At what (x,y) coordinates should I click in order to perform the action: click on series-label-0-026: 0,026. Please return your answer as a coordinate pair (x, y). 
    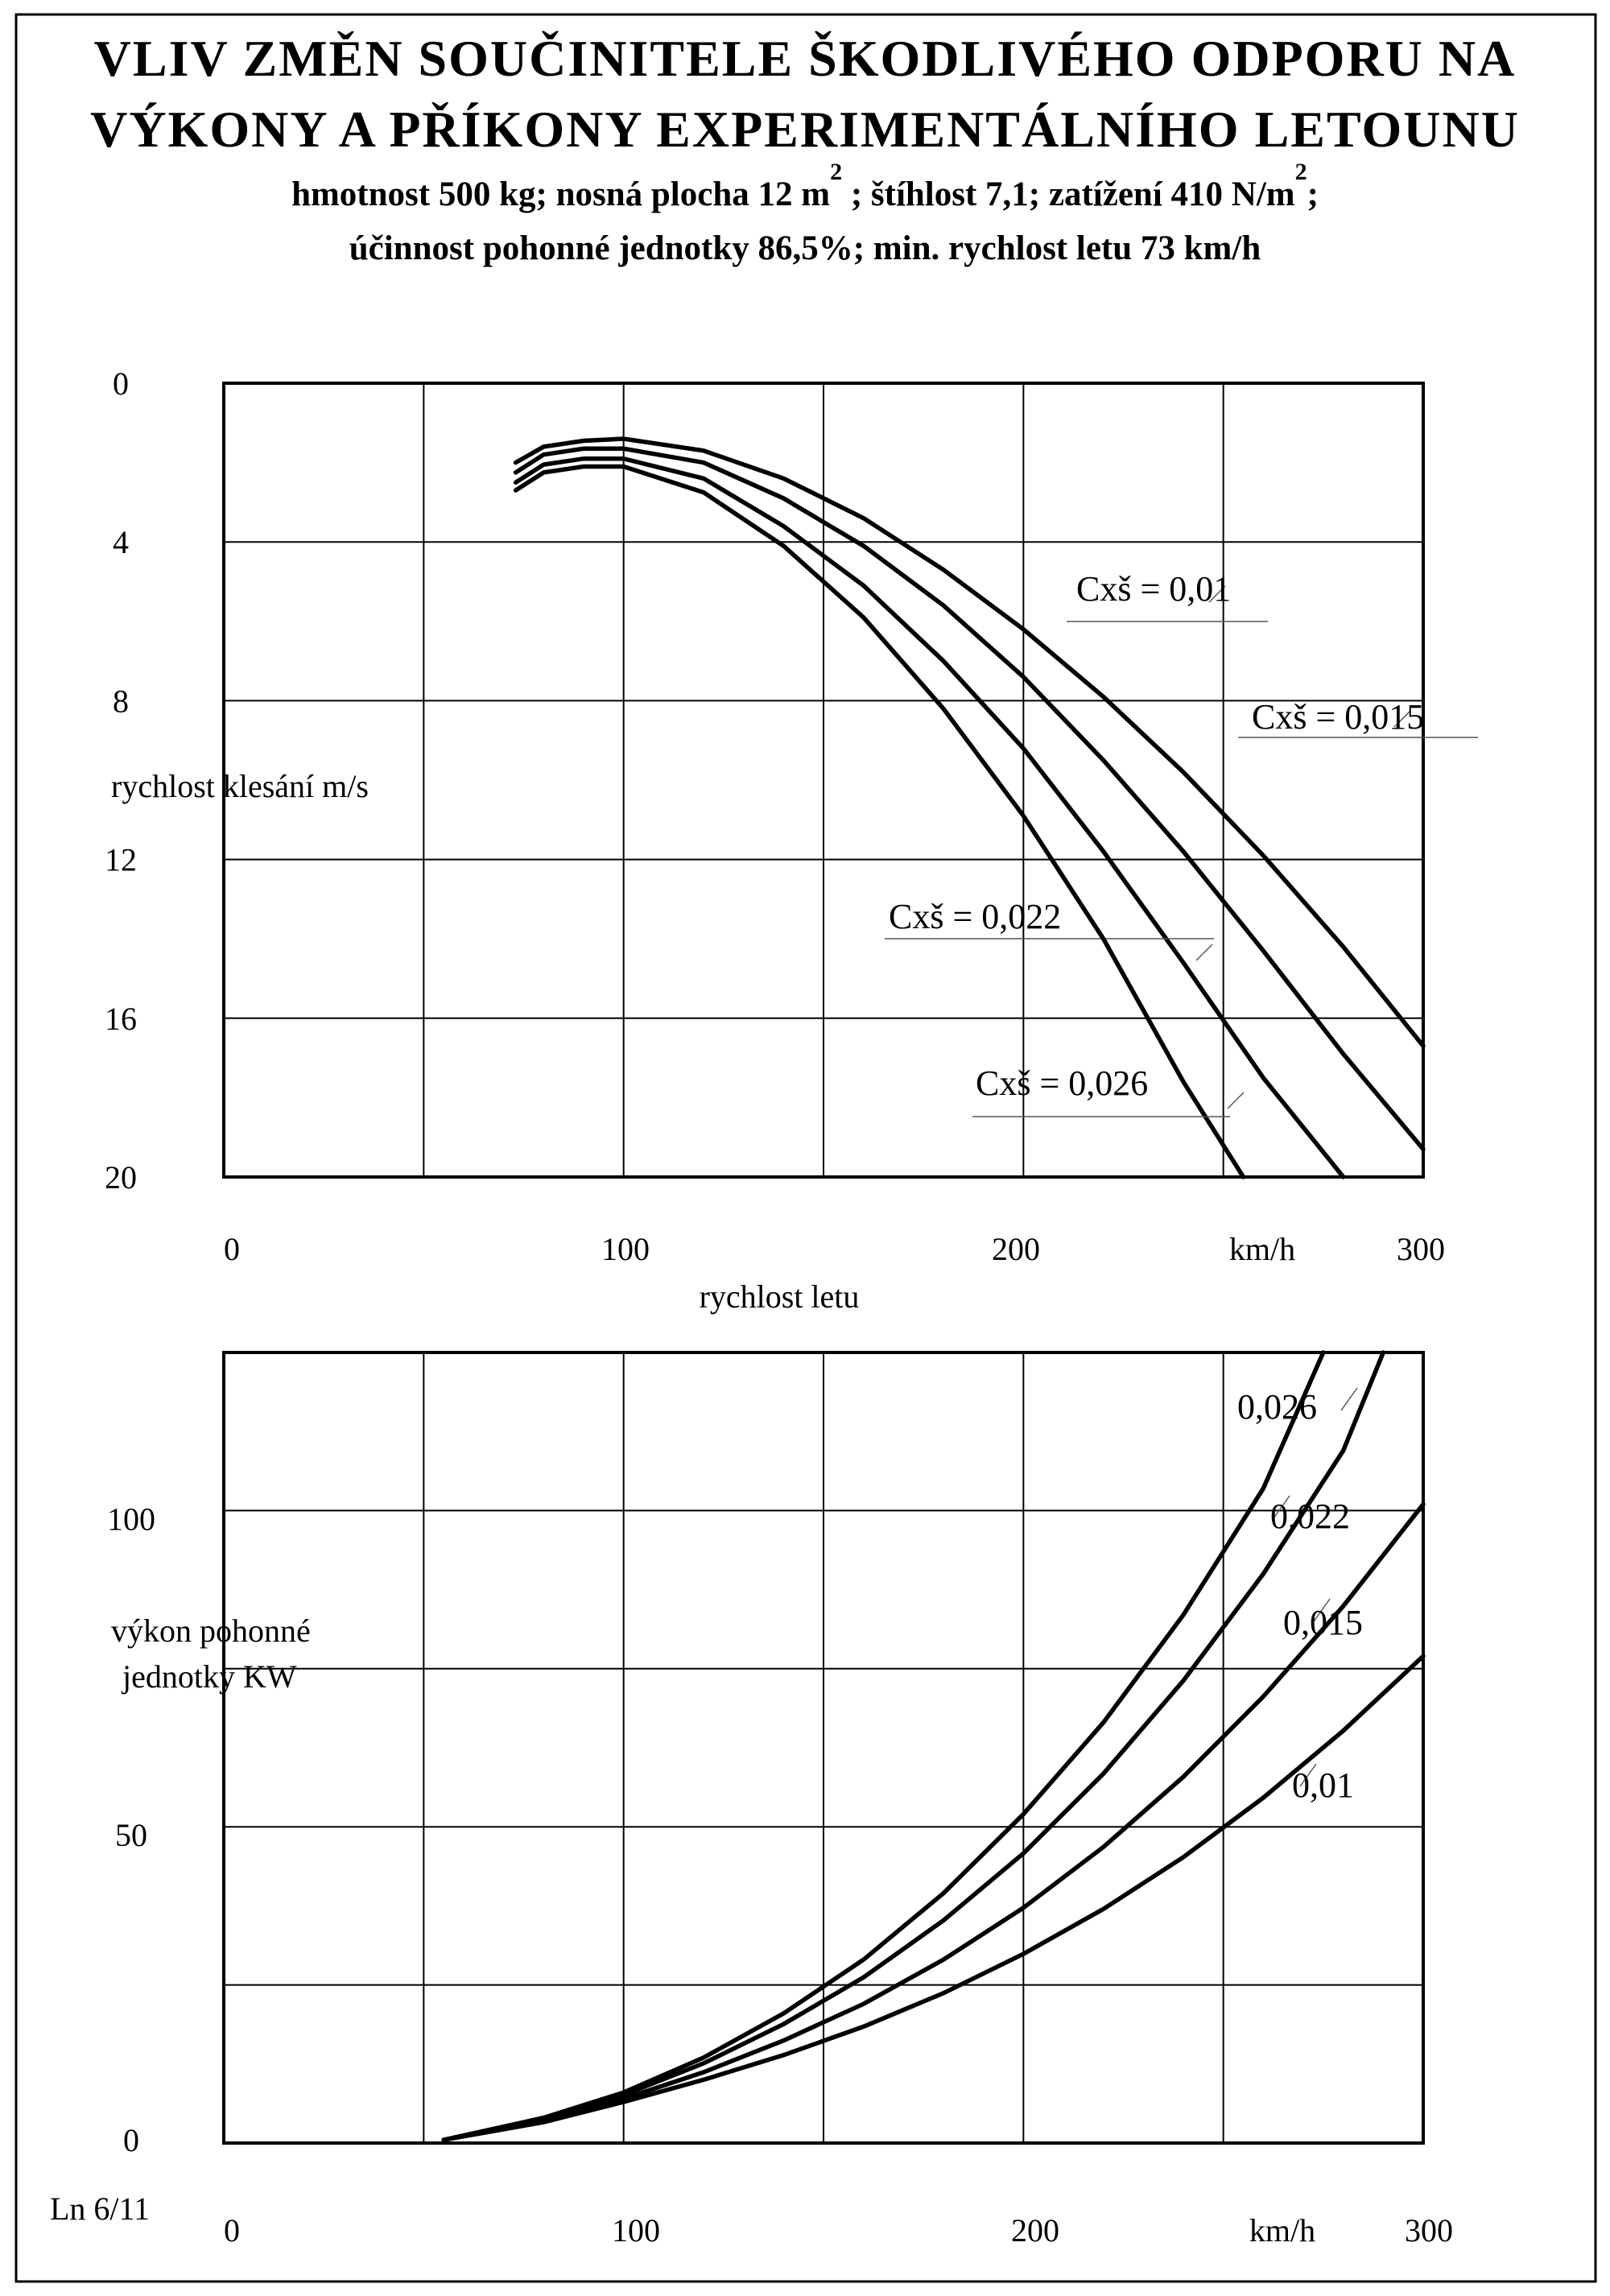
    Looking at the image, I should click on (1277, 1407).